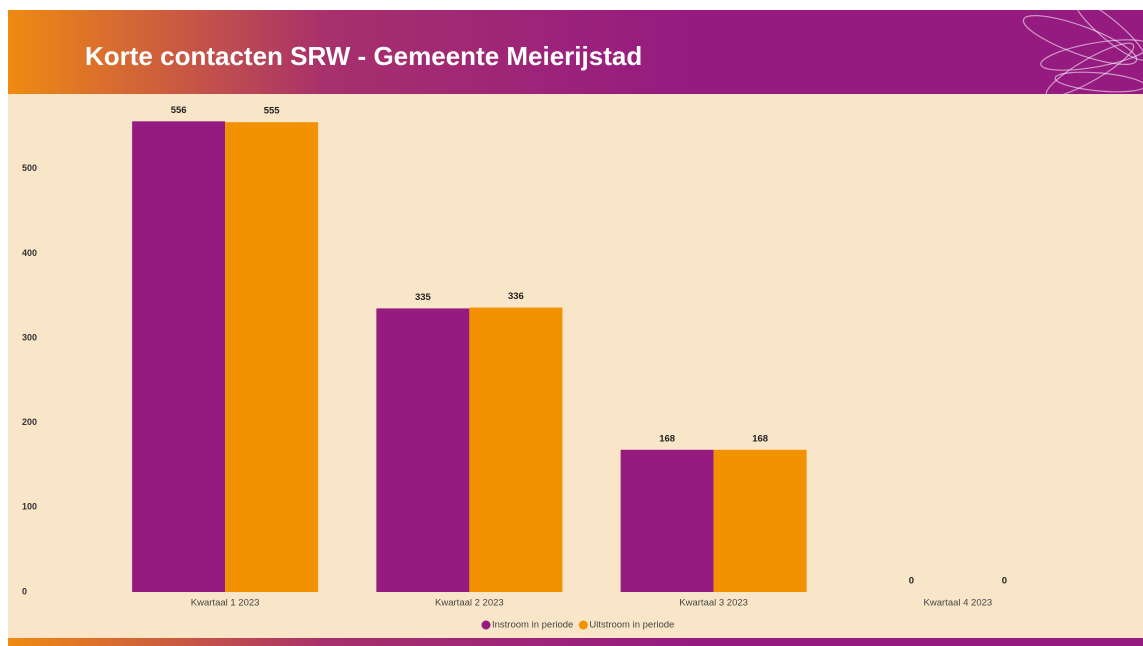 This screenshot has width=1143, height=646. What do you see at coordinates (225, 603) in the screenshot?
I see `x-tick-label: Kwartaal 1 2023` at bounding box center [225, 603].